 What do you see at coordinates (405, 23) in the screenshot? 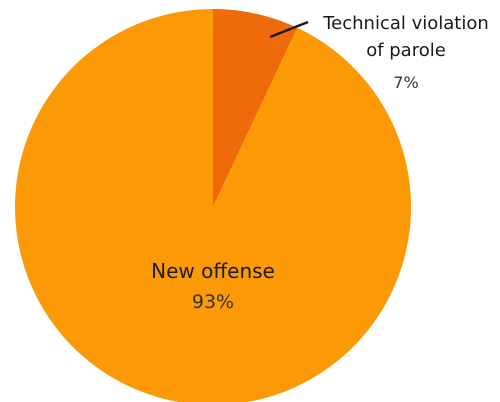
I see `label-technical-violation-line1: Technical violation` at bounding box center [405, 23].